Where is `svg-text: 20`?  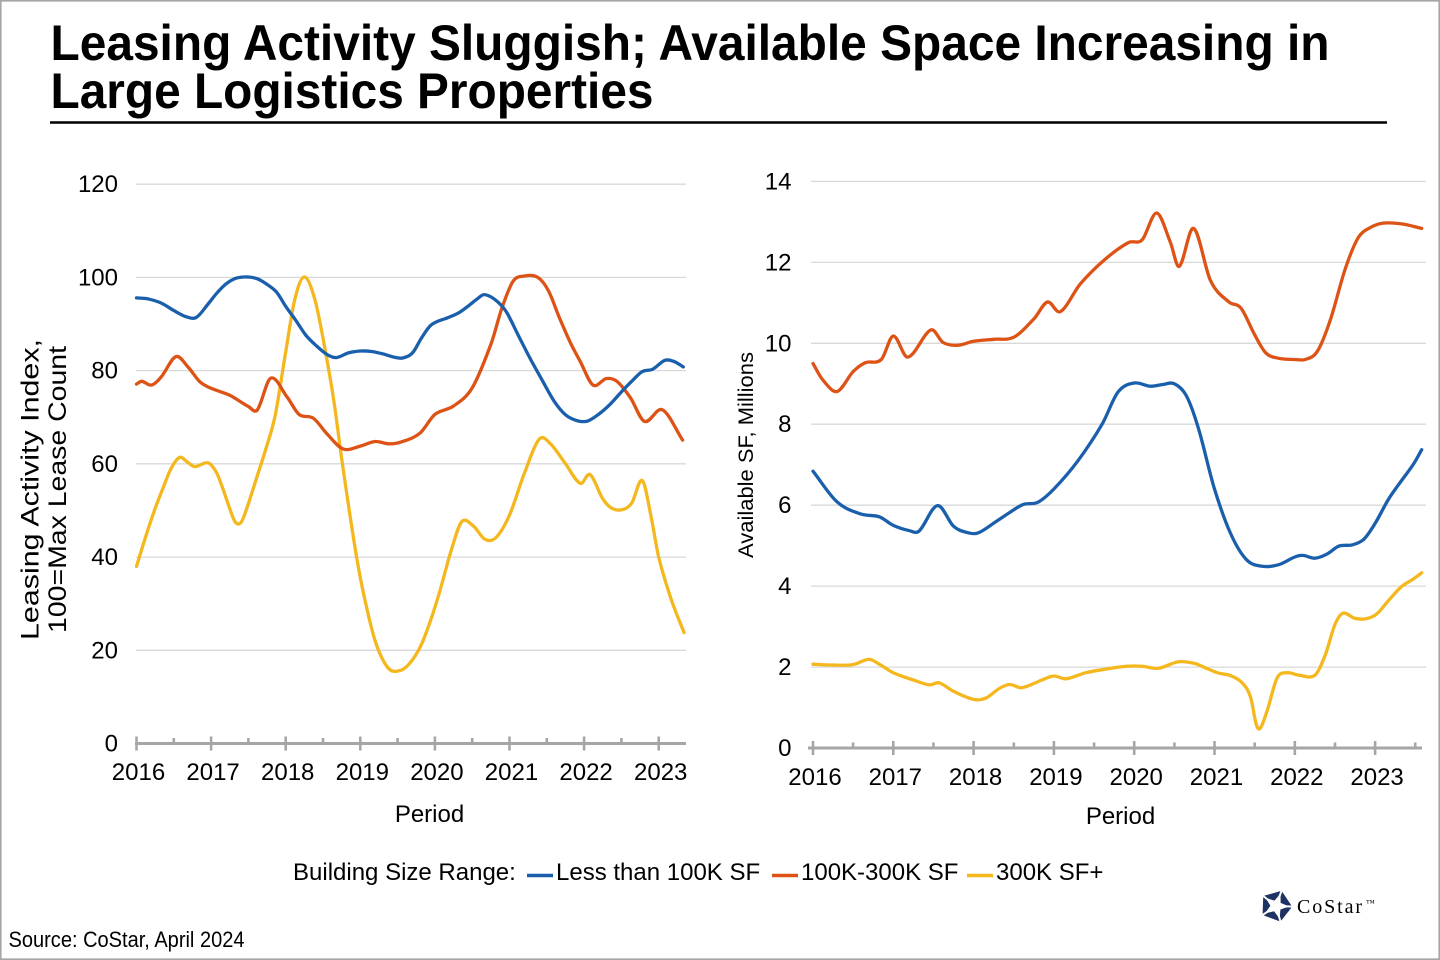
svg-text: 20 is located at coordinates (104, 650).